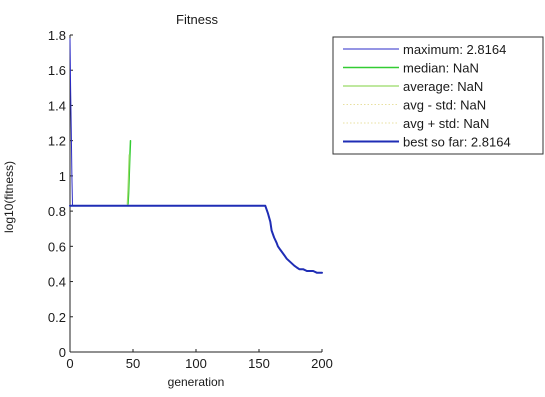 The image size is (545, 397). Describe the element at coordinates (57, 35) in the screenshot. I see `y-tick-label: 1.8` at that location.